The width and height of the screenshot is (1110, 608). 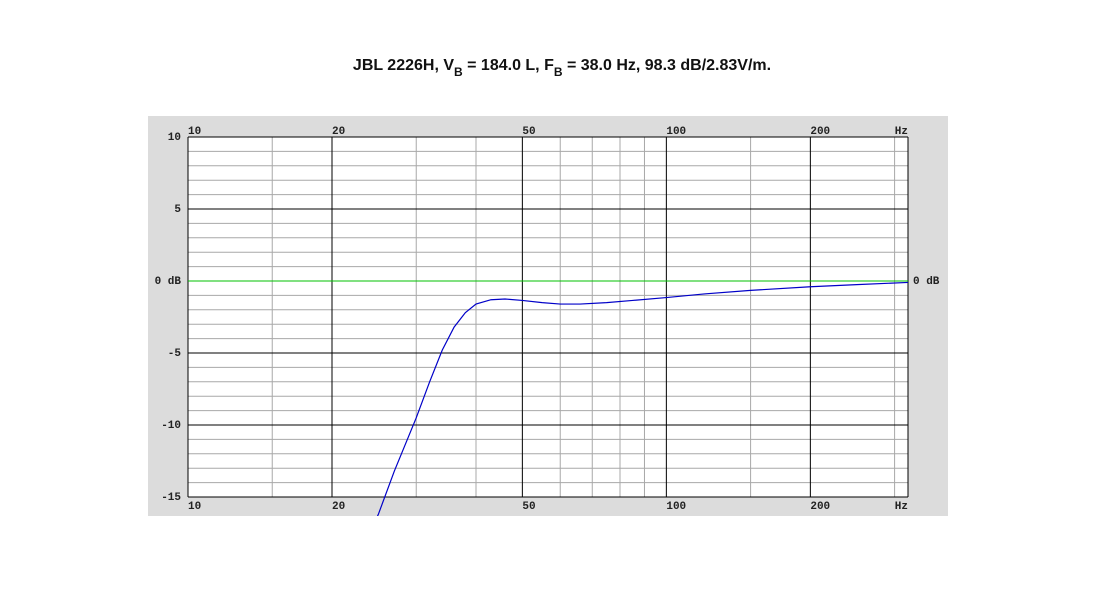 What do you see at coordinates (171, 498) in the screenshot?
I see `y-tick-label: -15` at bounding box center [171, 498].